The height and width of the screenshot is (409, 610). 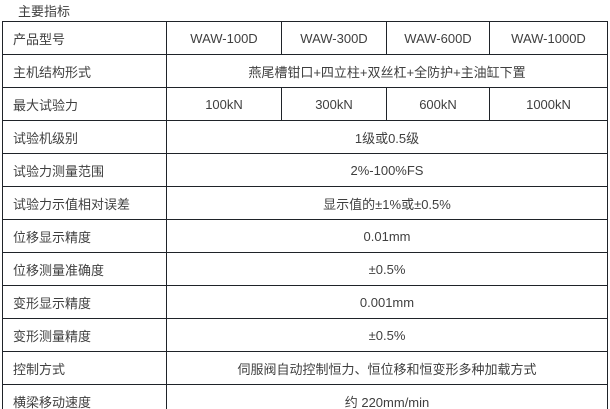 I want to click on spec-value: 300kN, so click(x=334, y=104).